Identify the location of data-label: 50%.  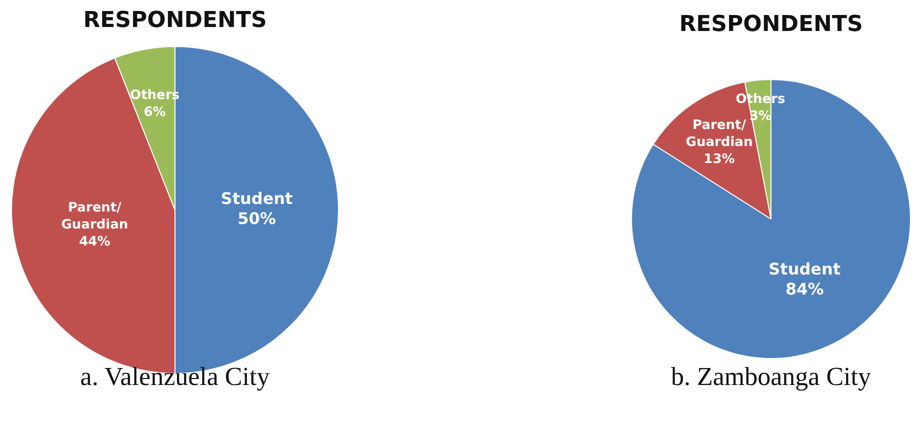
(257, 218).